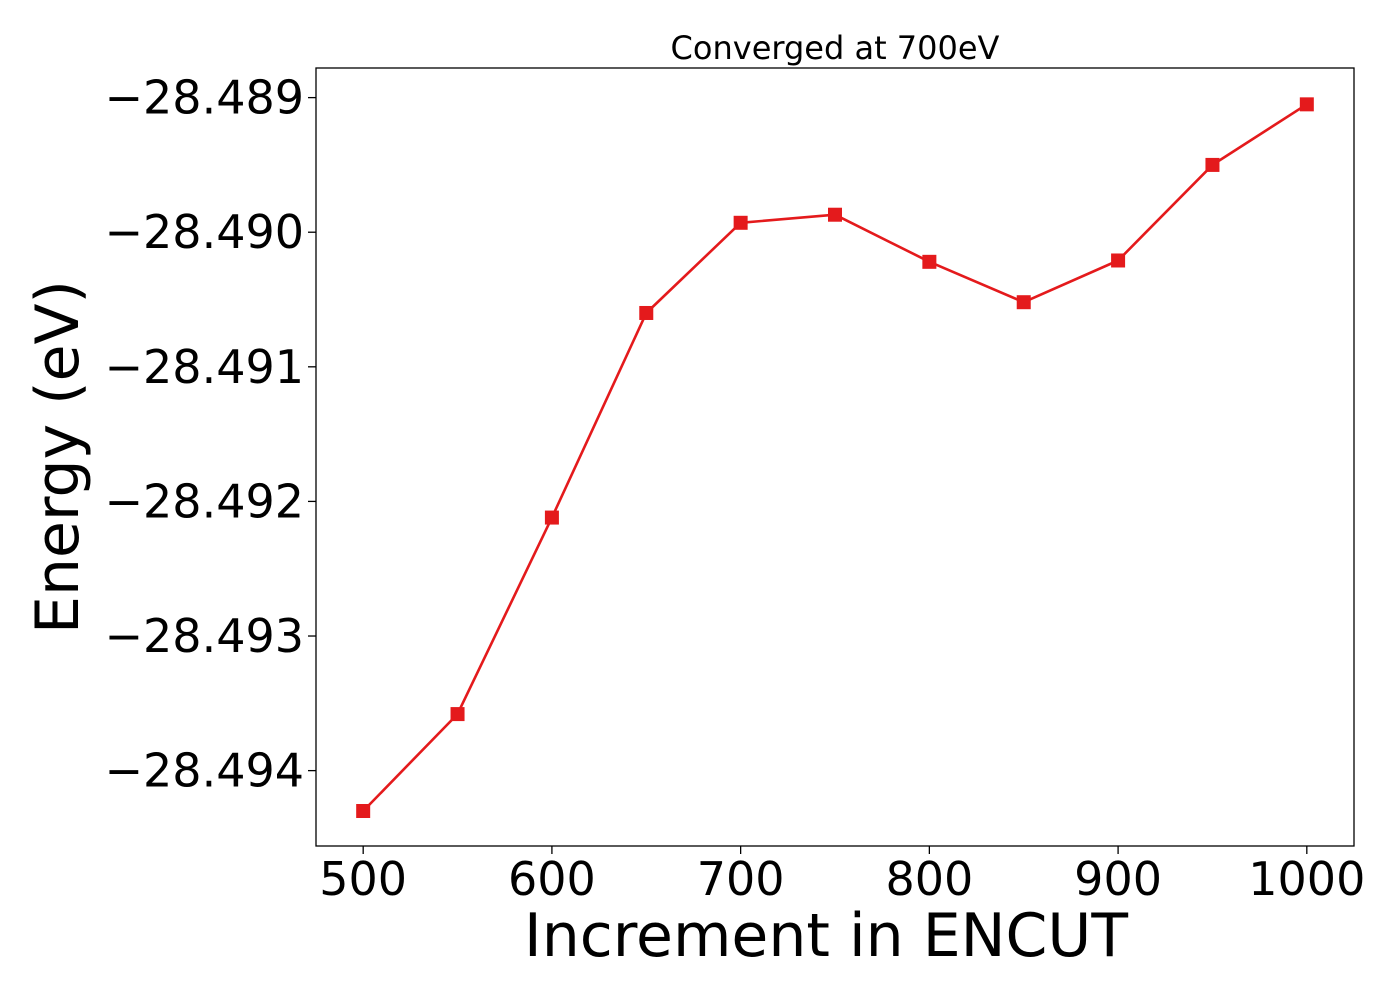  What do you see at coordinates (58, 457) in the screenshot?
I see `y-axis-title: Energy (eV)` at bounding box center [58, 457].